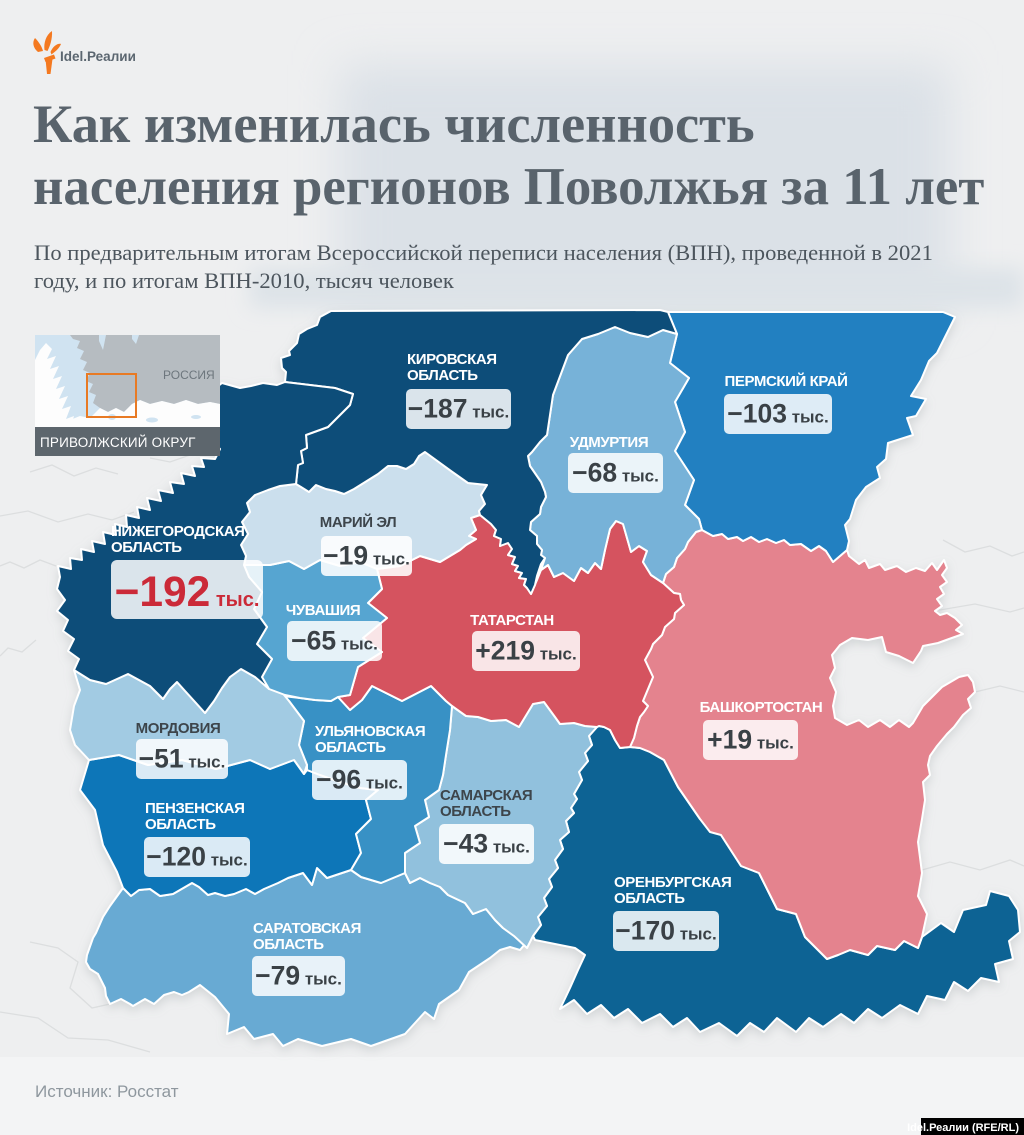 The height and width of the screenshot is (1135, 1024). Describe the element at coordinates (672, 882) in the screenshot. I see `svg-text: ОРЕНБУРГСКАЯ` at that location.